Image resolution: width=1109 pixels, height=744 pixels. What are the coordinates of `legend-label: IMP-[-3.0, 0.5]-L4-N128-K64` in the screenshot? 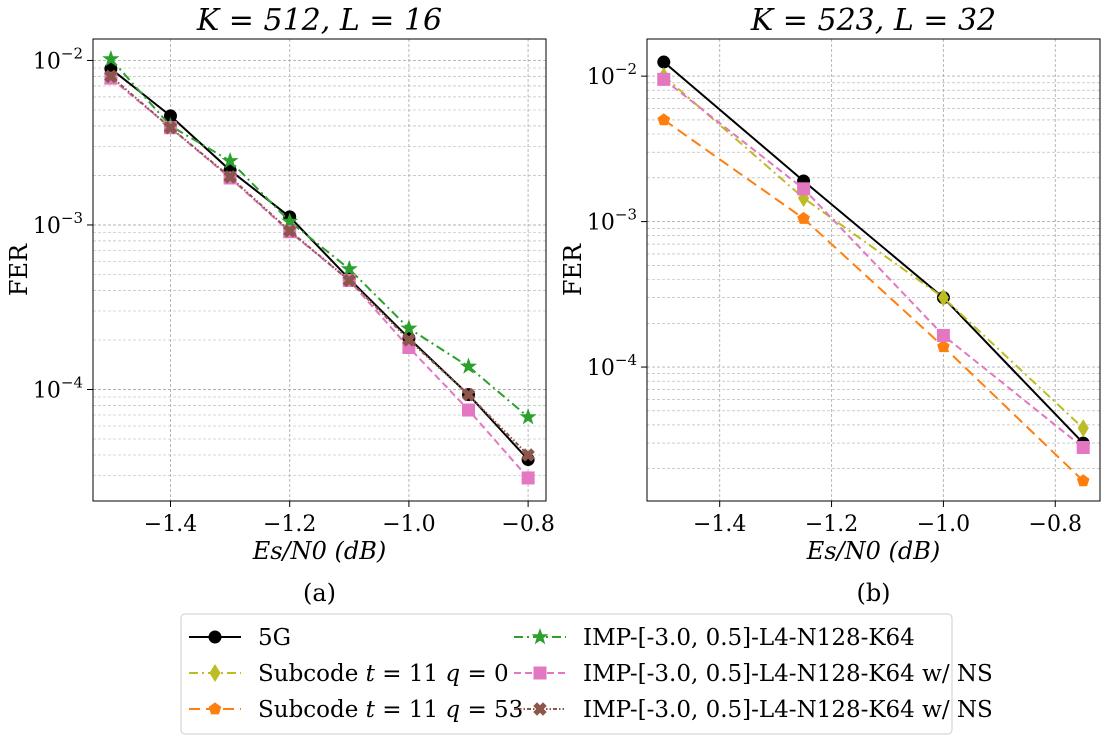 It's located at (749, 638).